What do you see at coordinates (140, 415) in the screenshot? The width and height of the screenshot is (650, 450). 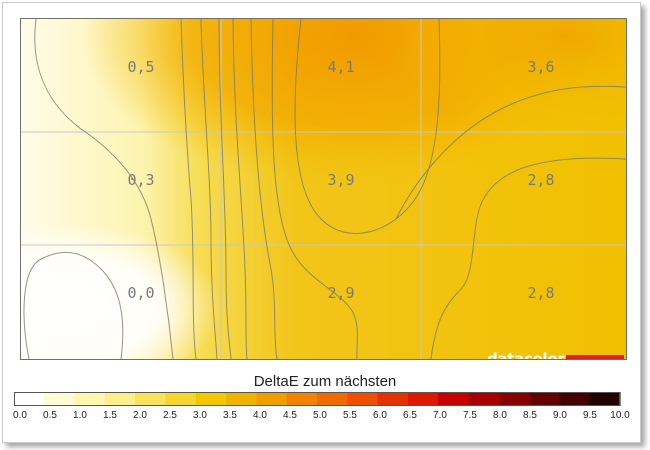 I see `colorbar-tick-label: 2.0` at bounding box center [140, 415].